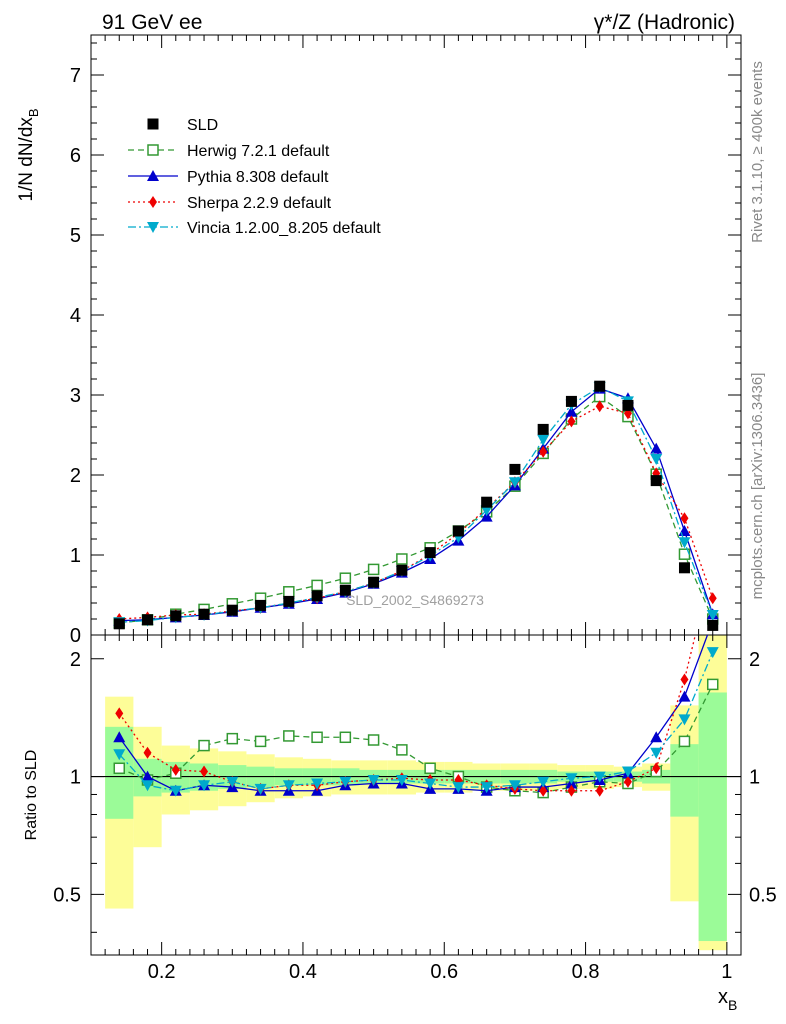  I want to click on ratio-ytick-label-right: 1, so click(754, 778).